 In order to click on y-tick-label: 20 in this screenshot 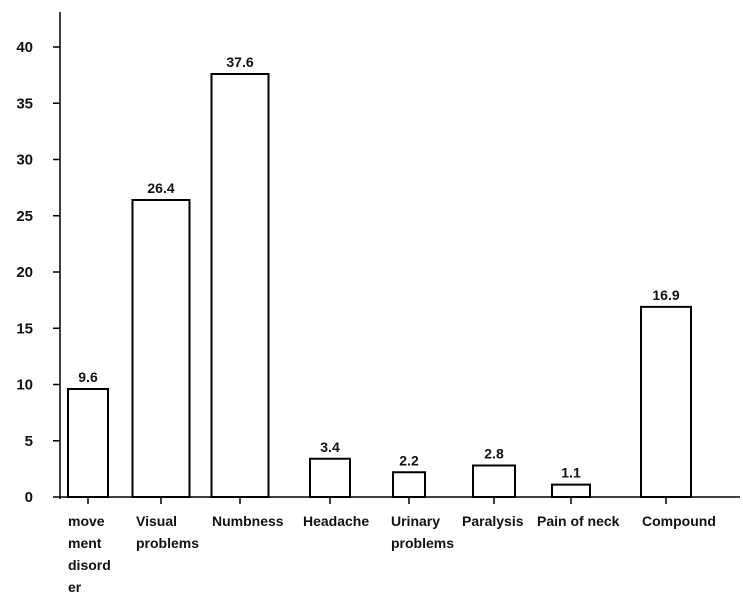, I will do `click(24, 272)`.